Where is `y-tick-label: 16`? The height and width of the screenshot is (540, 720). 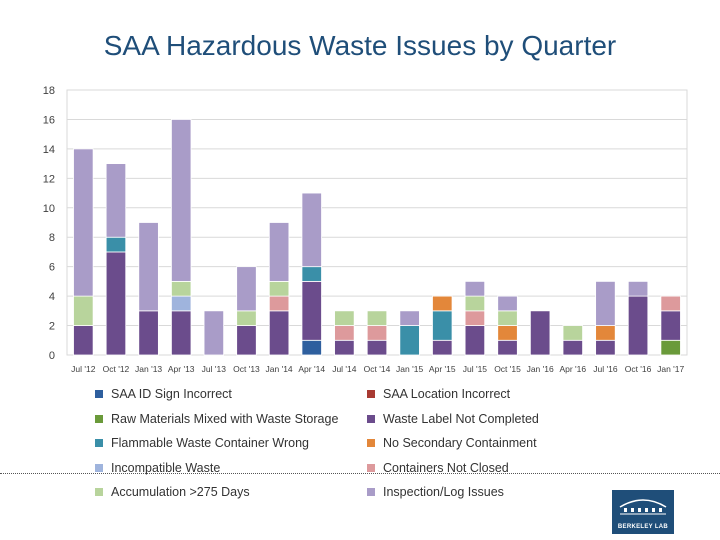
y-tick-label: 16 is located at coordinates (49, 120).